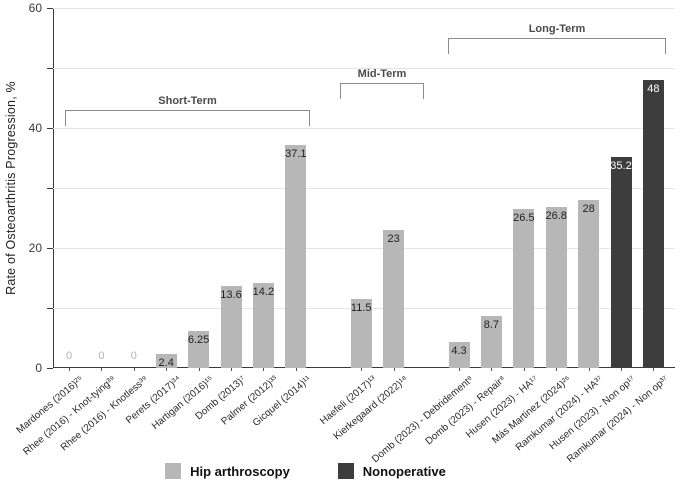 The image size is (681, 485). What do you see at coordinates (281, 401) in the screenshot?
I see `x-axis-label: Gicquel (2014)¹¹` at bounding box center [281, 401].